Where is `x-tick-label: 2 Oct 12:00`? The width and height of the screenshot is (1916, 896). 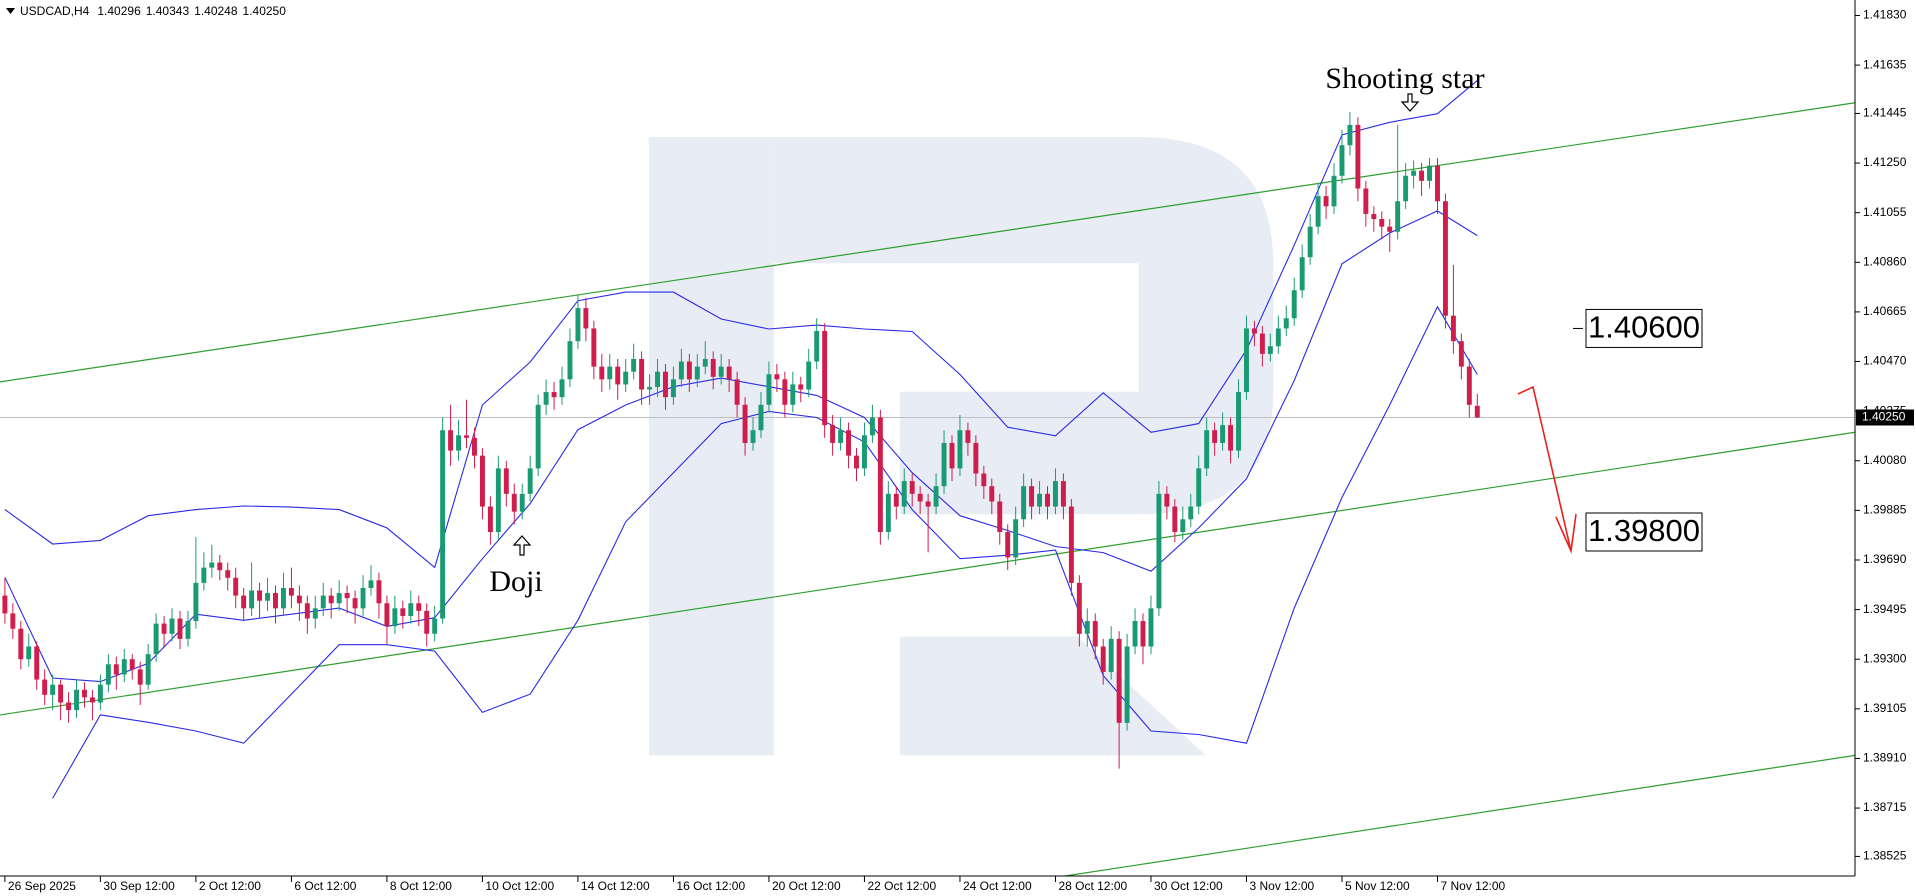 x-tick-label: 2 Oct 12:00 is located at coordinates (230, 886).